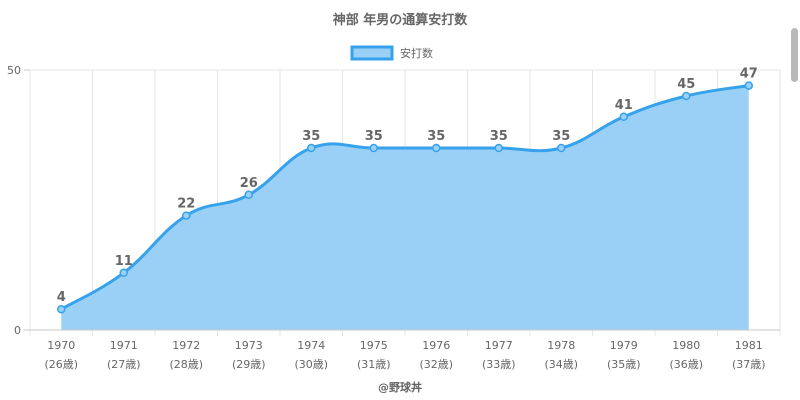 The image size is (800, 400). What do you see at coordinates (249, 345) in the screenshot?
I see `x-tick-label: 1973` at bounding box center [249, 345].